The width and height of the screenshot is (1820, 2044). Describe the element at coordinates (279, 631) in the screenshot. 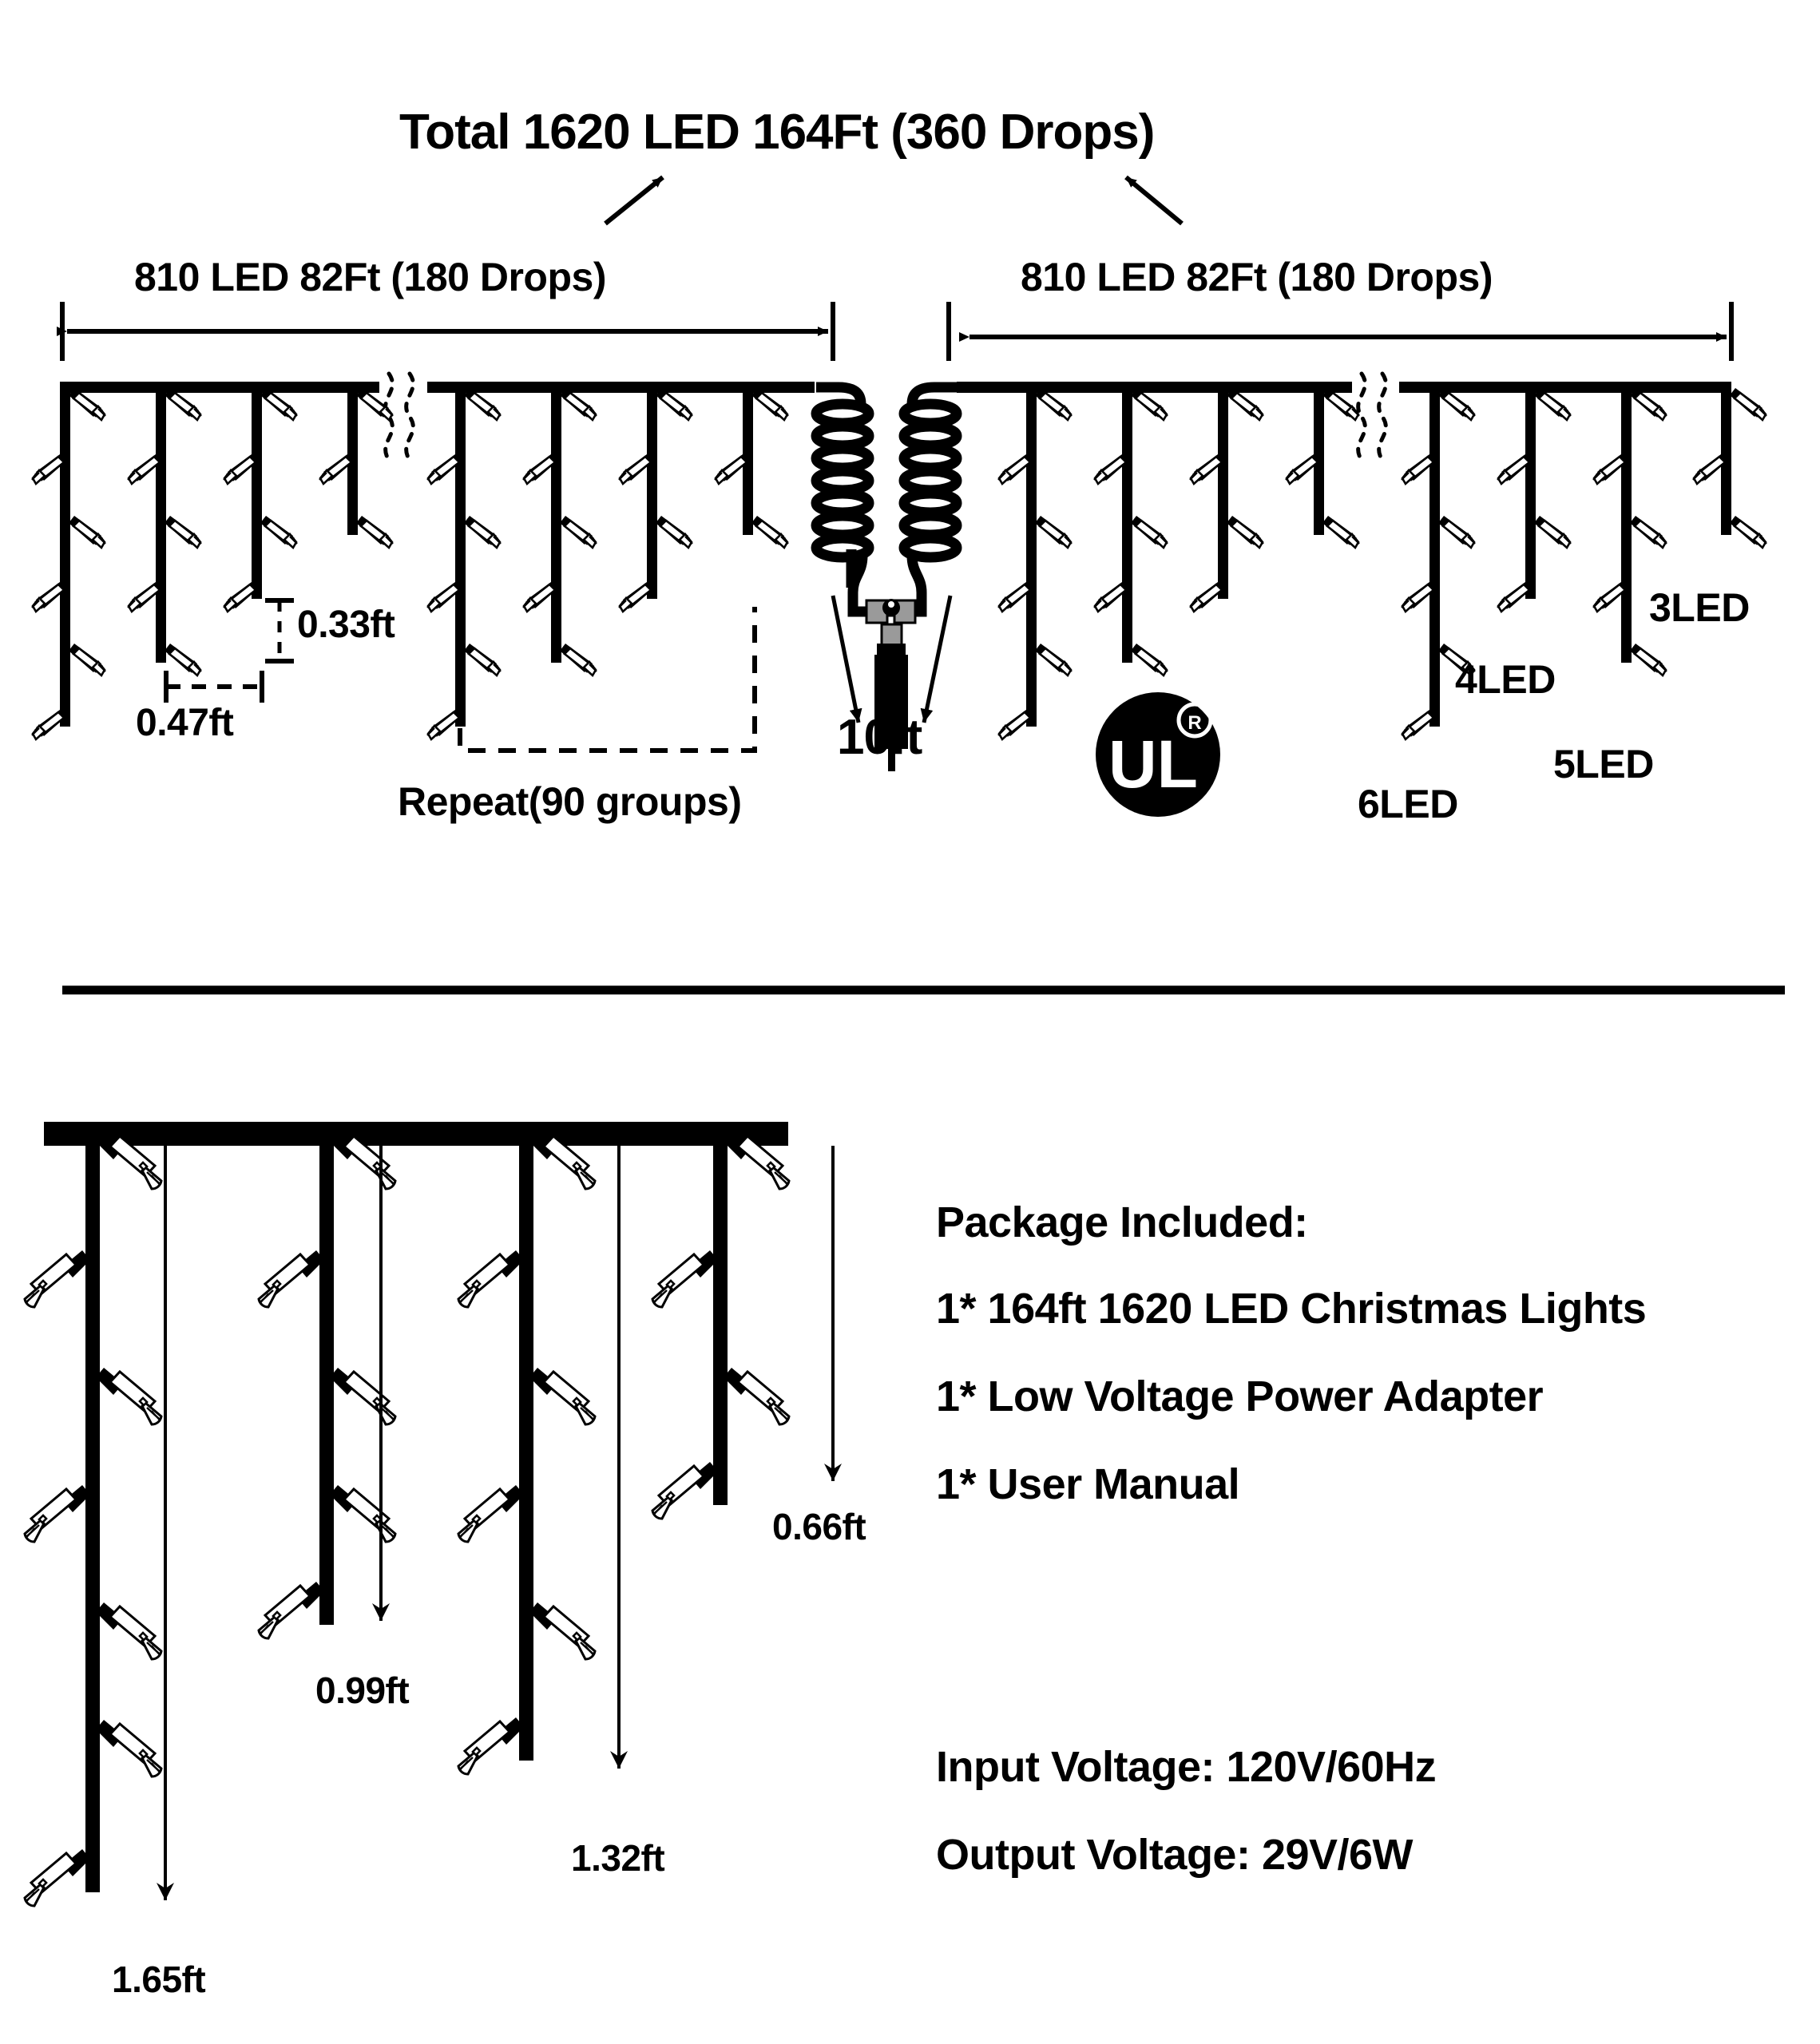

I see `led-spacing-dimension` at that location.